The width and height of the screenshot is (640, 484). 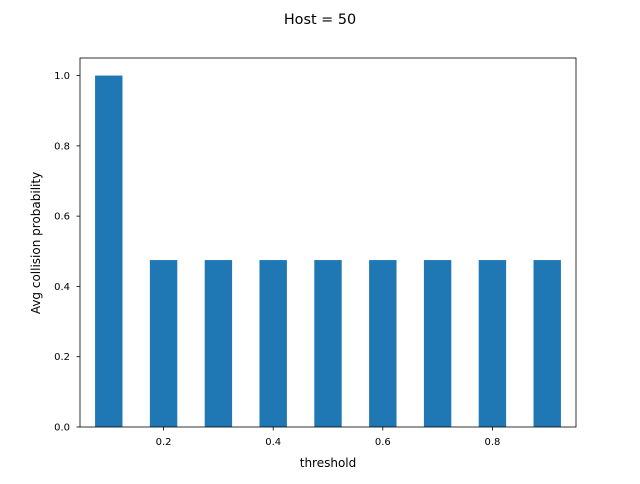 What do you see at coordinates (492, 442) in the screenshot?
I see `x-tick-label: 0.8` at bounding box center [492, 442].